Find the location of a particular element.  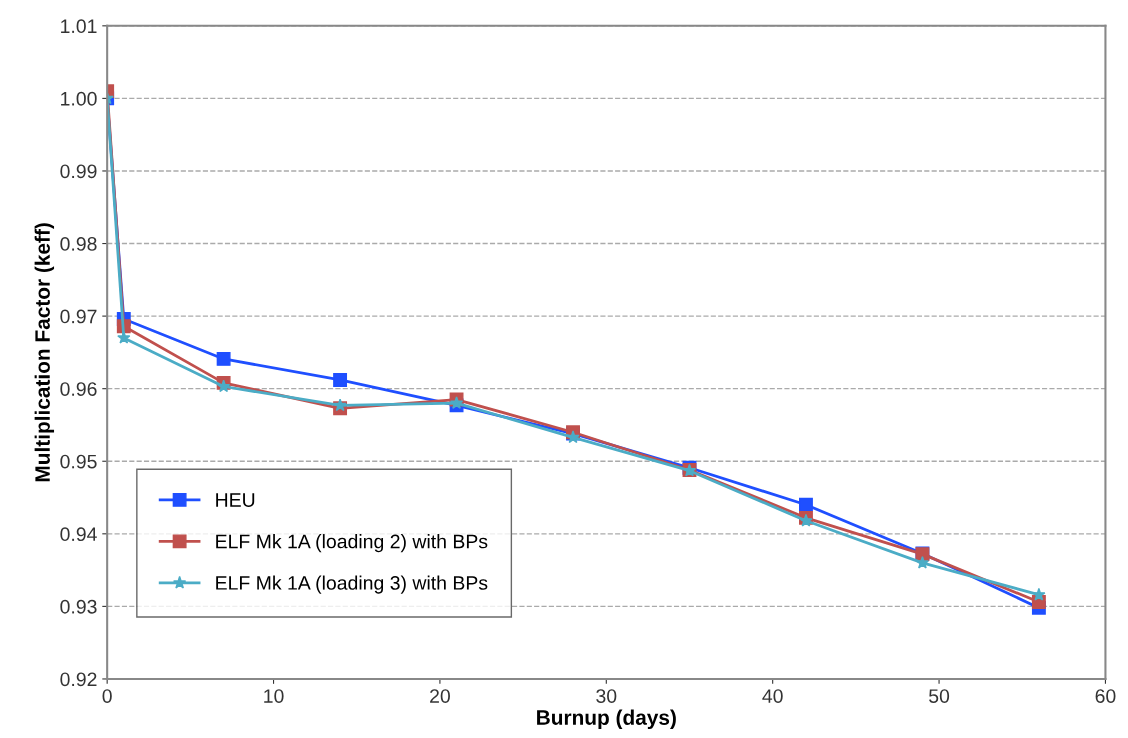

y-tick-label: 0.97 is located at coordinates (78, 316).